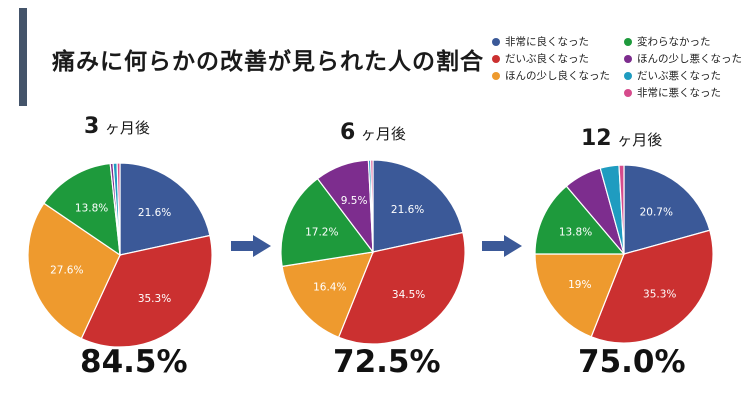 The image size is (750, 400). Describe the element at coordinates (557, 76) in the screenshot. I see `legend-label: ほんの少し良くなった` at that location.